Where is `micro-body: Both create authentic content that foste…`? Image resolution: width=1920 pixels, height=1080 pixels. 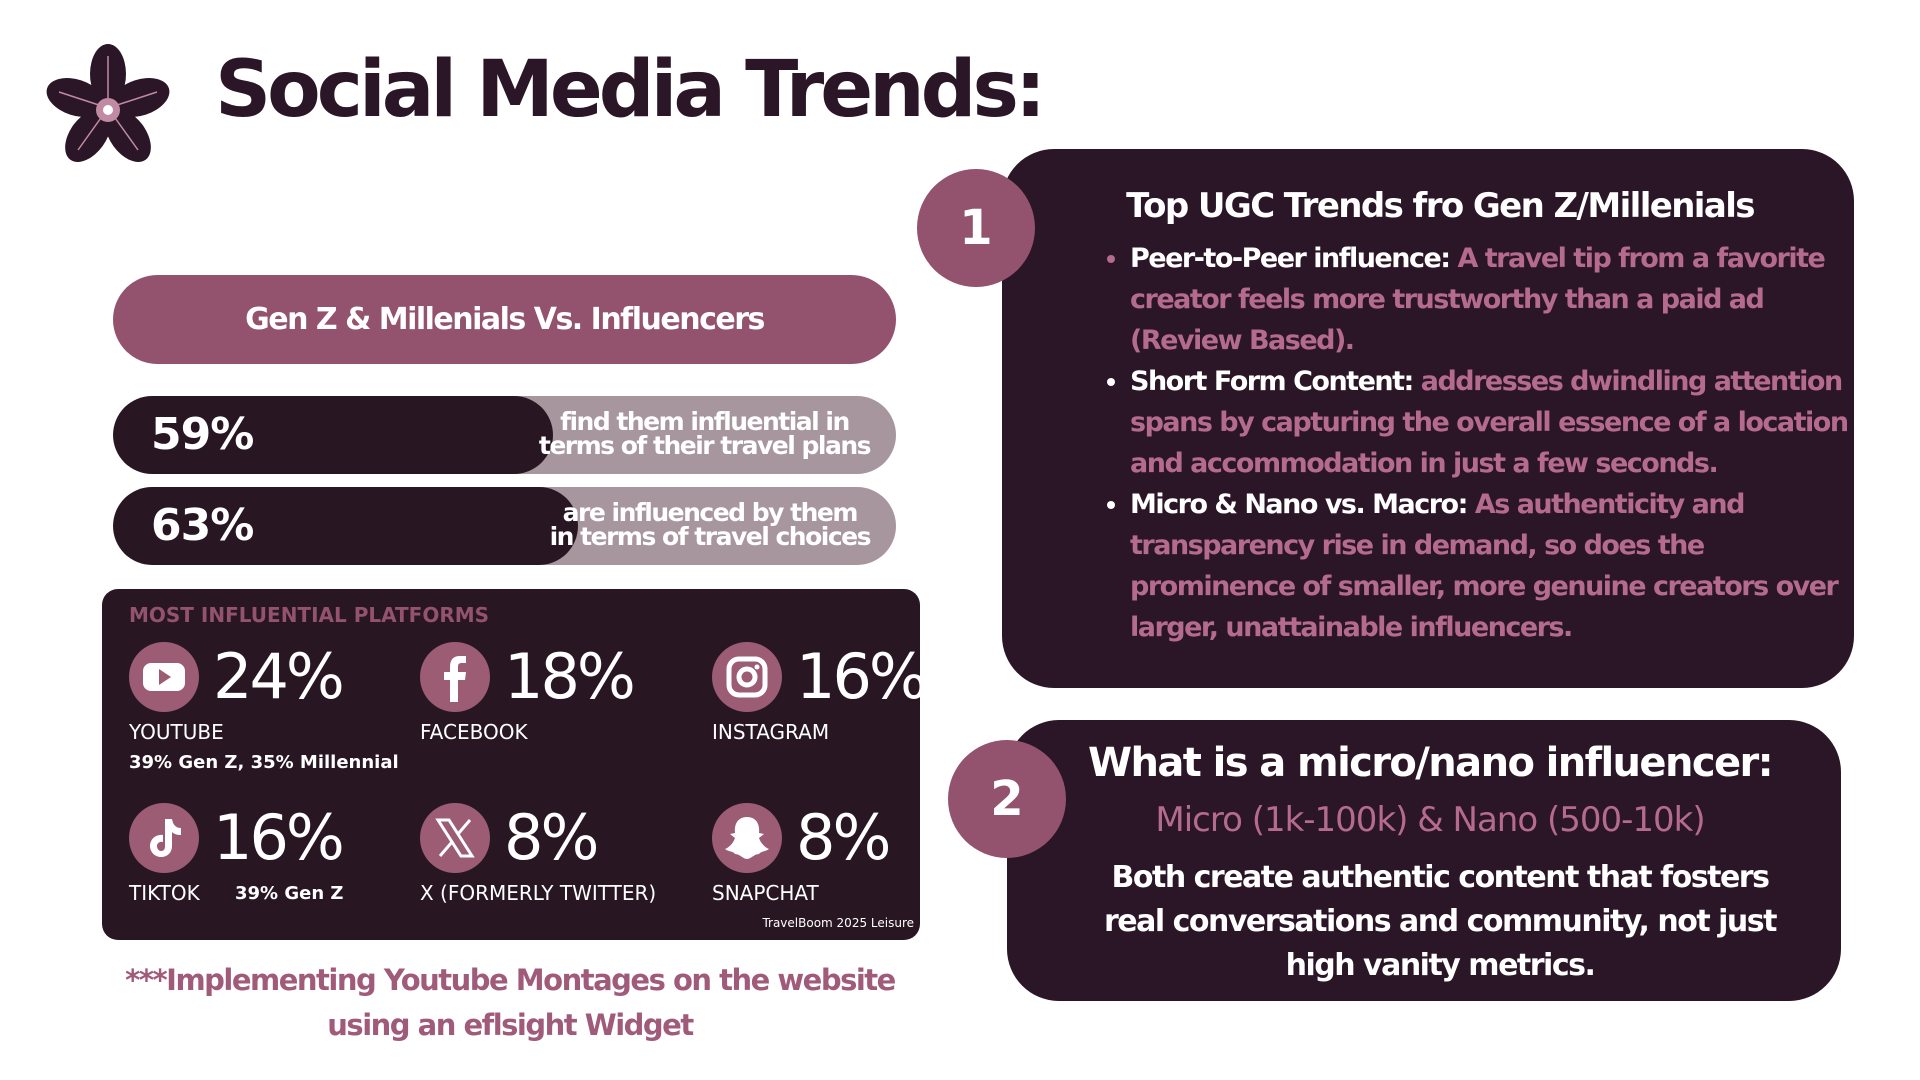
micro-body: Both create authentic content that foste… is located at coordinates (1441, 921).